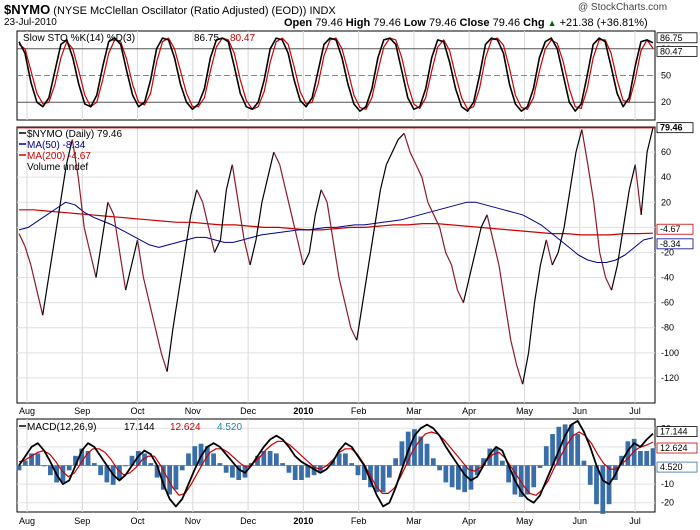  Describe the element at coordinates (82, 521) in the screenshot. I see `month-label-bottom: Sep` at that location.